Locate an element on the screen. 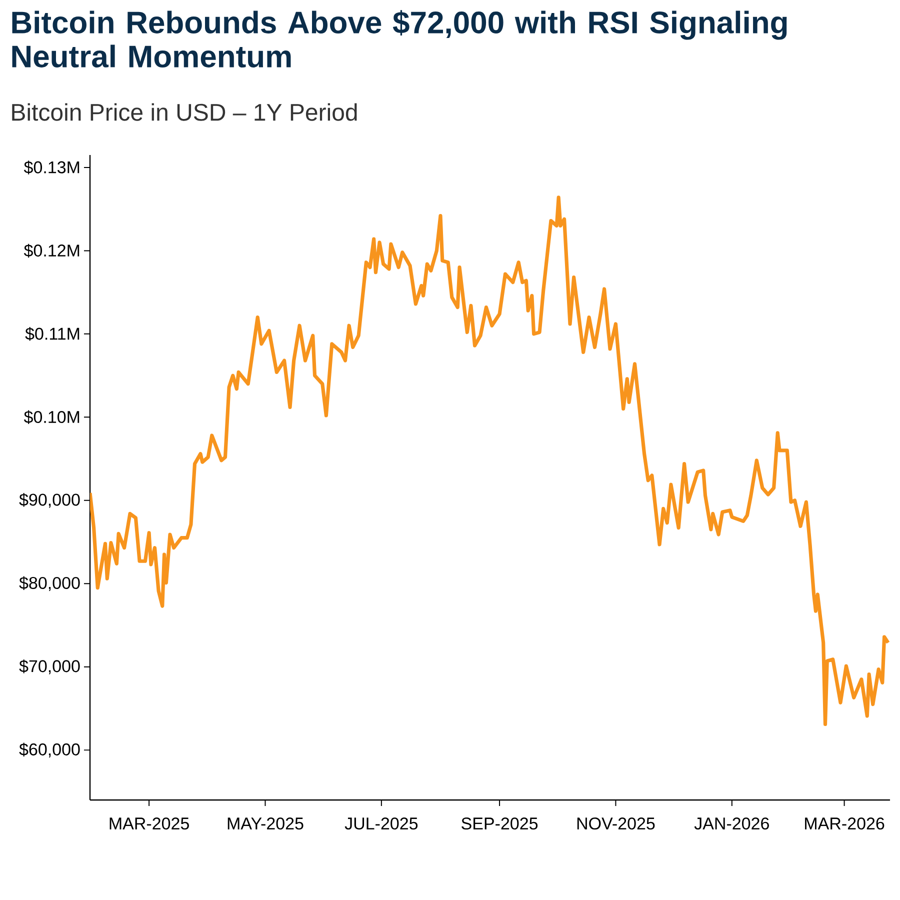 Image resolution: width=900 pixels, height=900 pixels. x-tick-label: NOV-2025 is located at coordinates (616, 824).